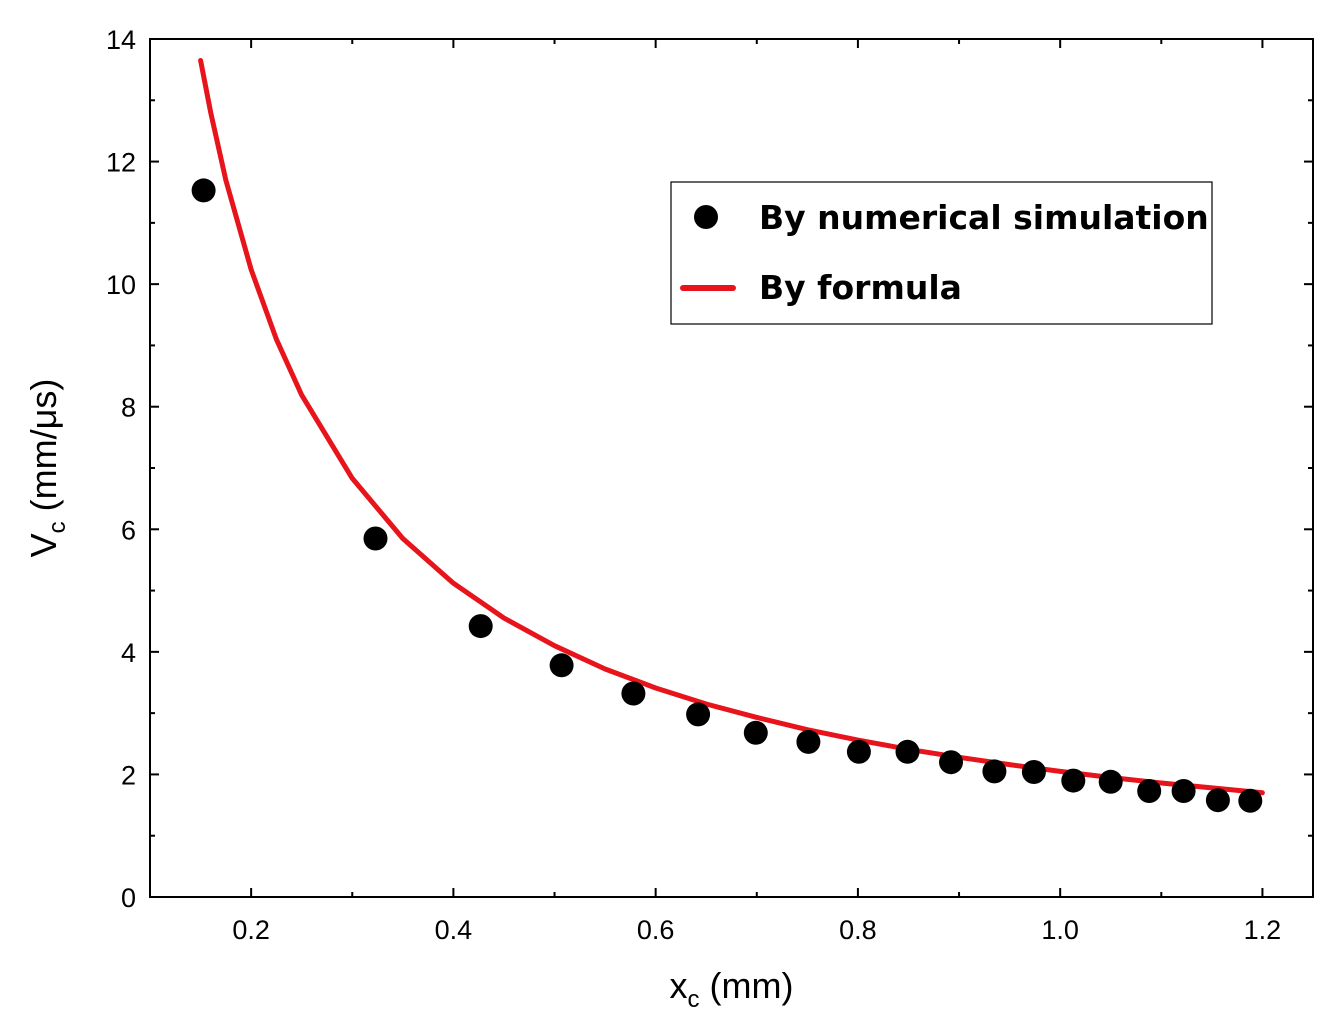  Describe the element at coordinates (454, 930) in the screenshot. I see `x-tick-label: 0.4` at that location.